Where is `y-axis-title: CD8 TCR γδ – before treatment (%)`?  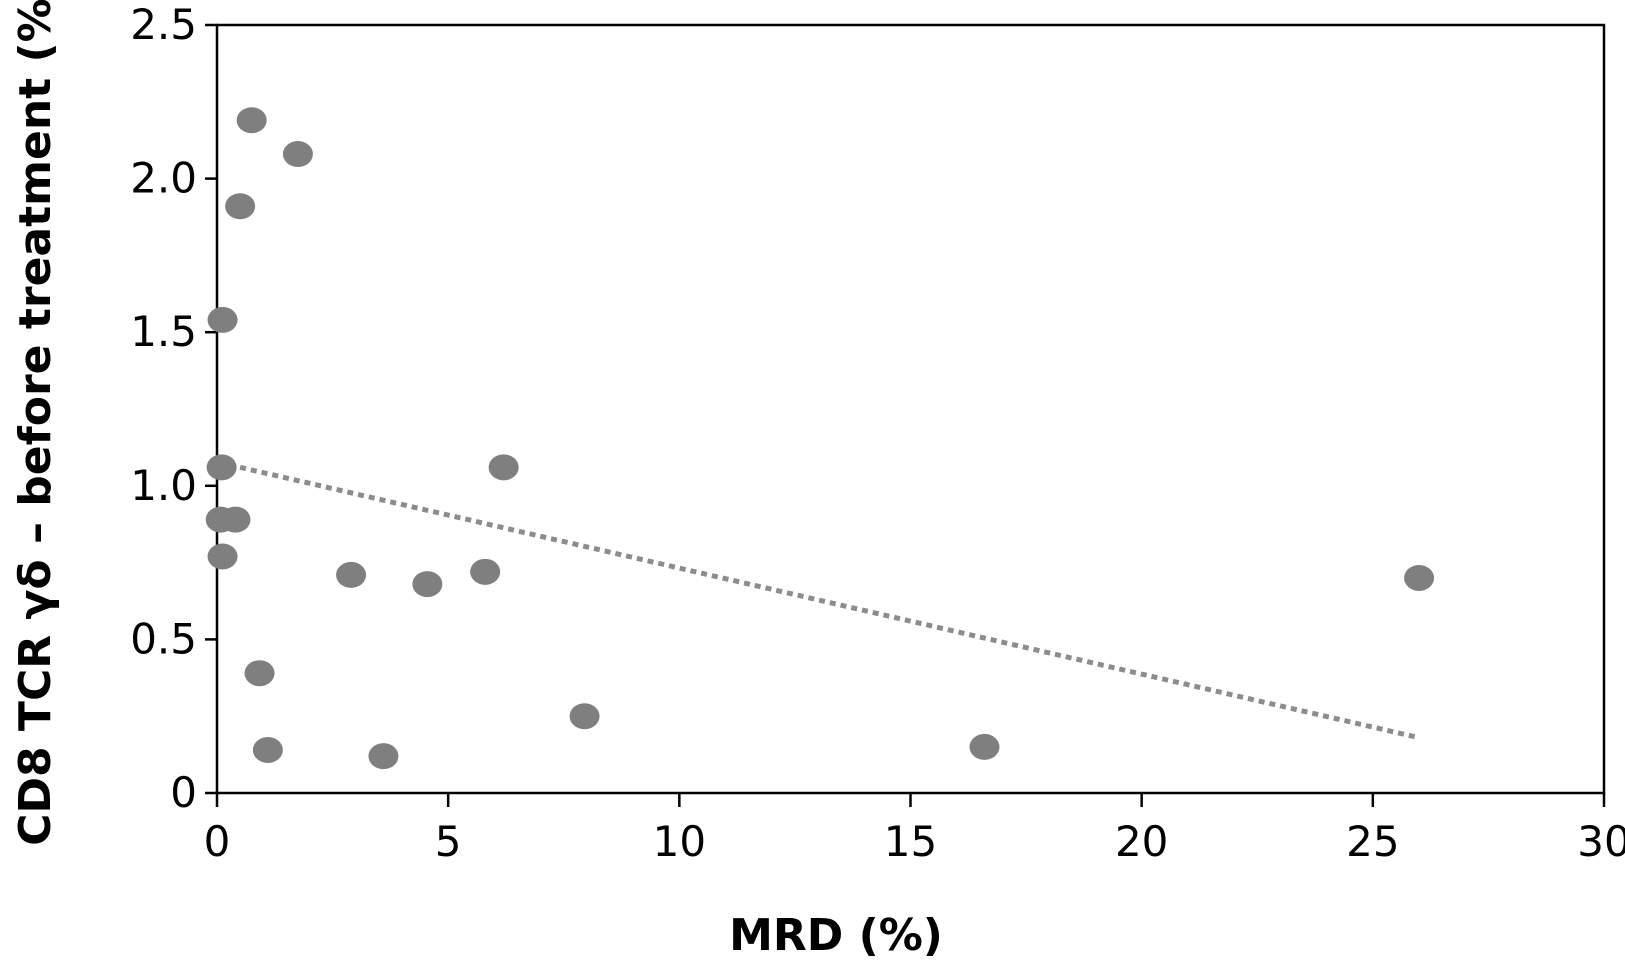
y-axis-title: CD8 TCR γδ – before treatment (%) is located at coordinates (35, 423).